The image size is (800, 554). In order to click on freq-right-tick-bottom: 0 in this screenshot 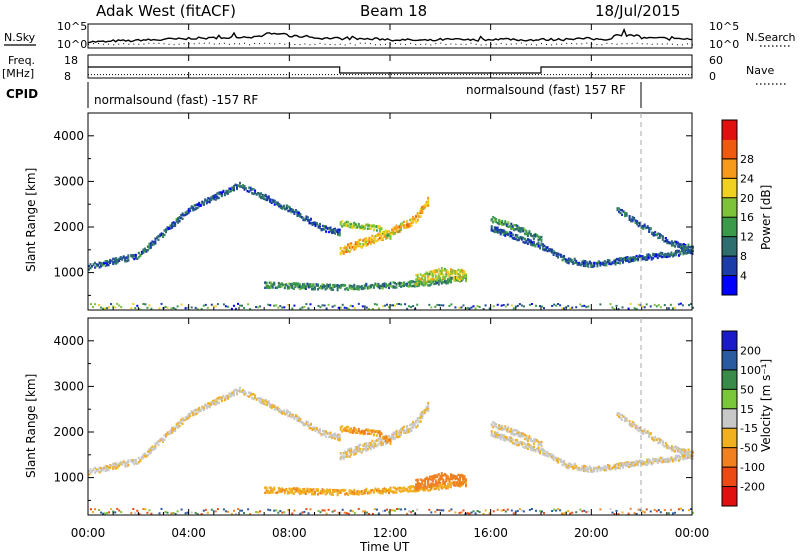, I will do `click(712, 76)`.